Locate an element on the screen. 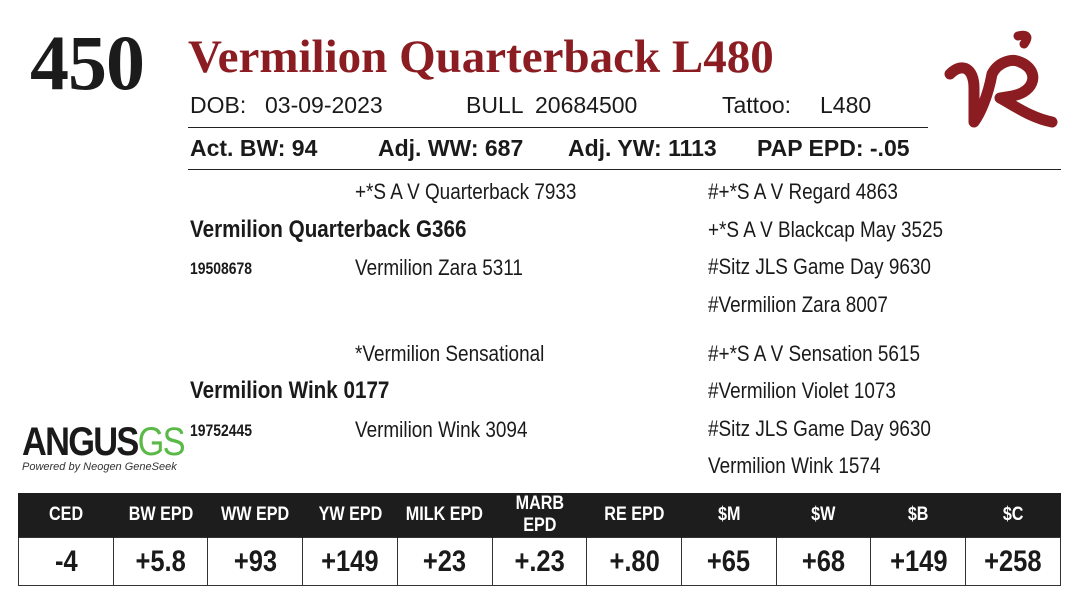 This screenshot has height=593, width=1075. sire-dam-dam: #Vermilion Zara 8007 is located at coordinates (798, 304).